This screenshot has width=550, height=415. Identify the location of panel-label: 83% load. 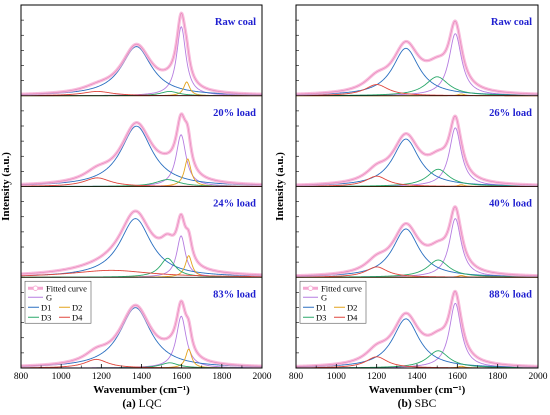
(234, 294).